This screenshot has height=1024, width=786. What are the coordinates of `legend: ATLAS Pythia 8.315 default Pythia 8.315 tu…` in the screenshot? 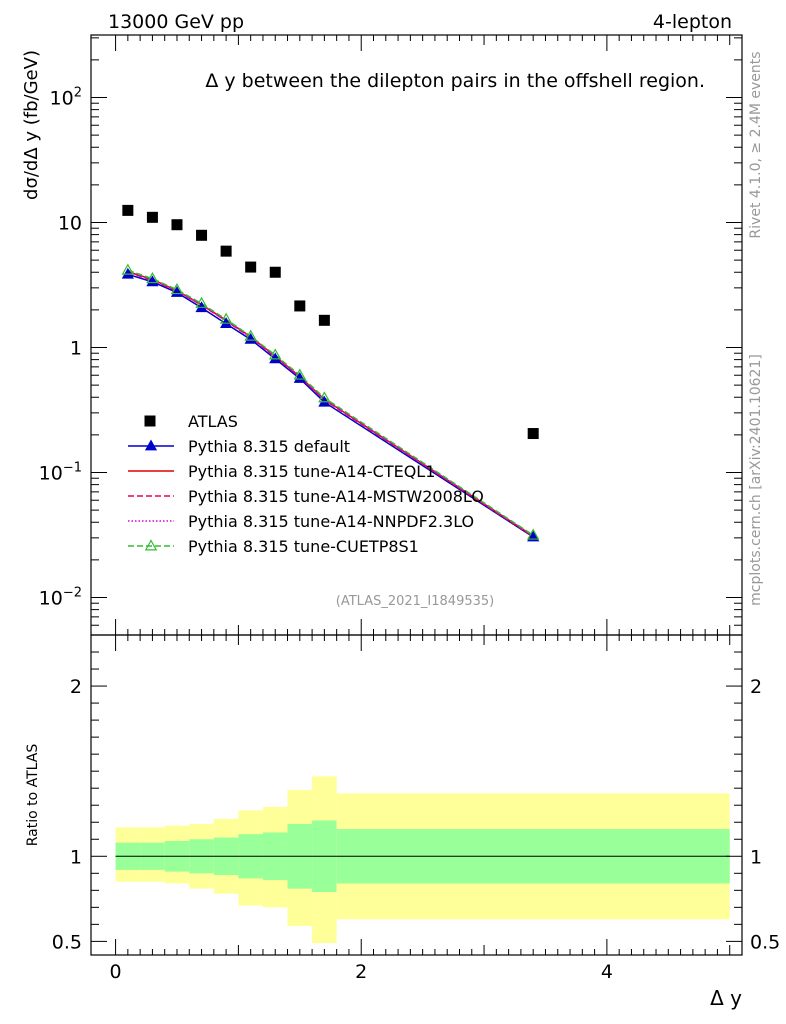 It's located at (306, 484).